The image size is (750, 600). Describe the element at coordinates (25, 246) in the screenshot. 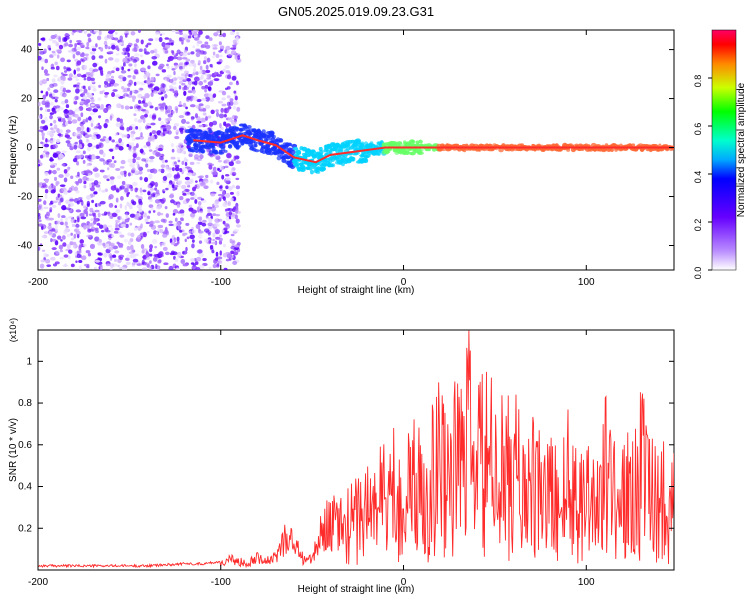

I see `top-y-tick-label: -40` at that location.